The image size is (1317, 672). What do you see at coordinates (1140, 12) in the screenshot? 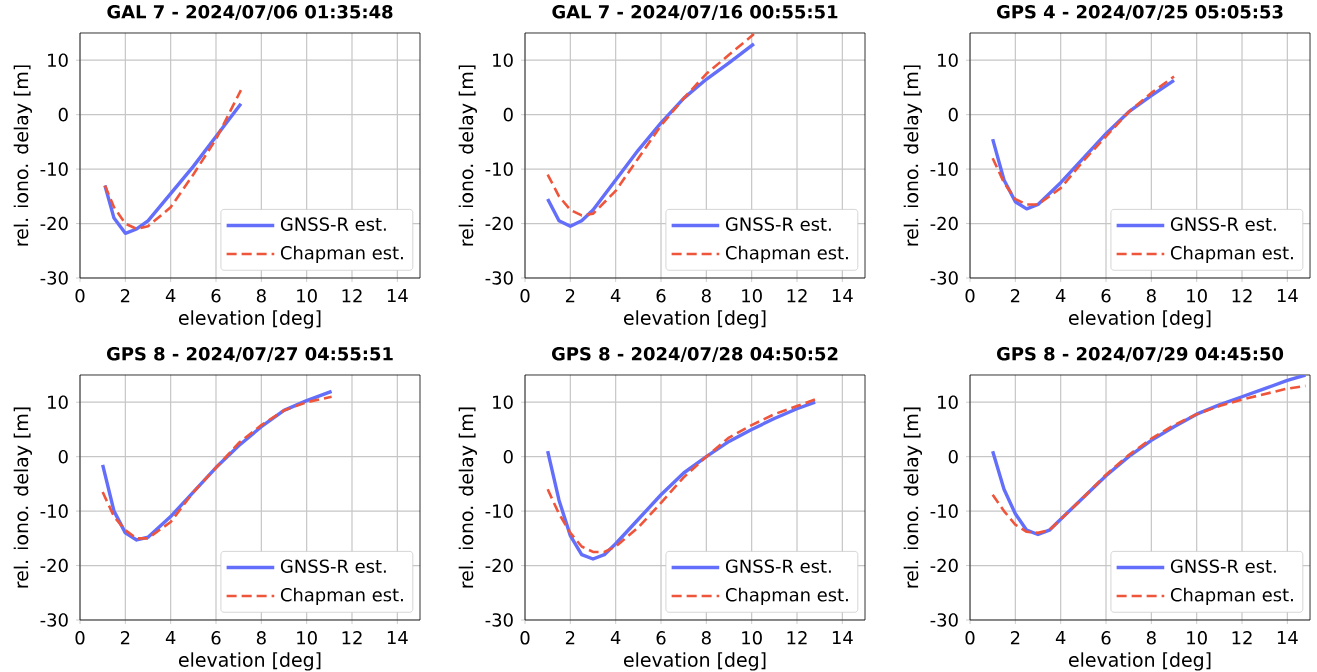
I see `chart-title: GPS 4 - 2024/07/25 05:05:53` at bounding box center [1140, 12].